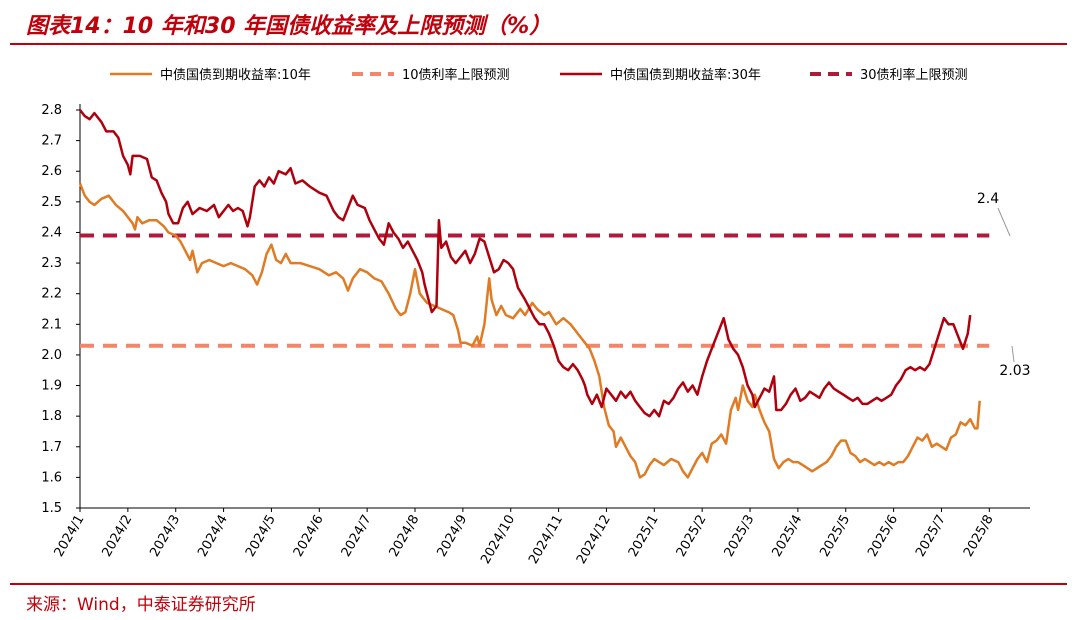 Image resolution: width=1077 pixels, height=620 pixels. Describe the element at coordinates (979, 536) in the screenshot. I see `x-tick-label: 2025/8` at that location.